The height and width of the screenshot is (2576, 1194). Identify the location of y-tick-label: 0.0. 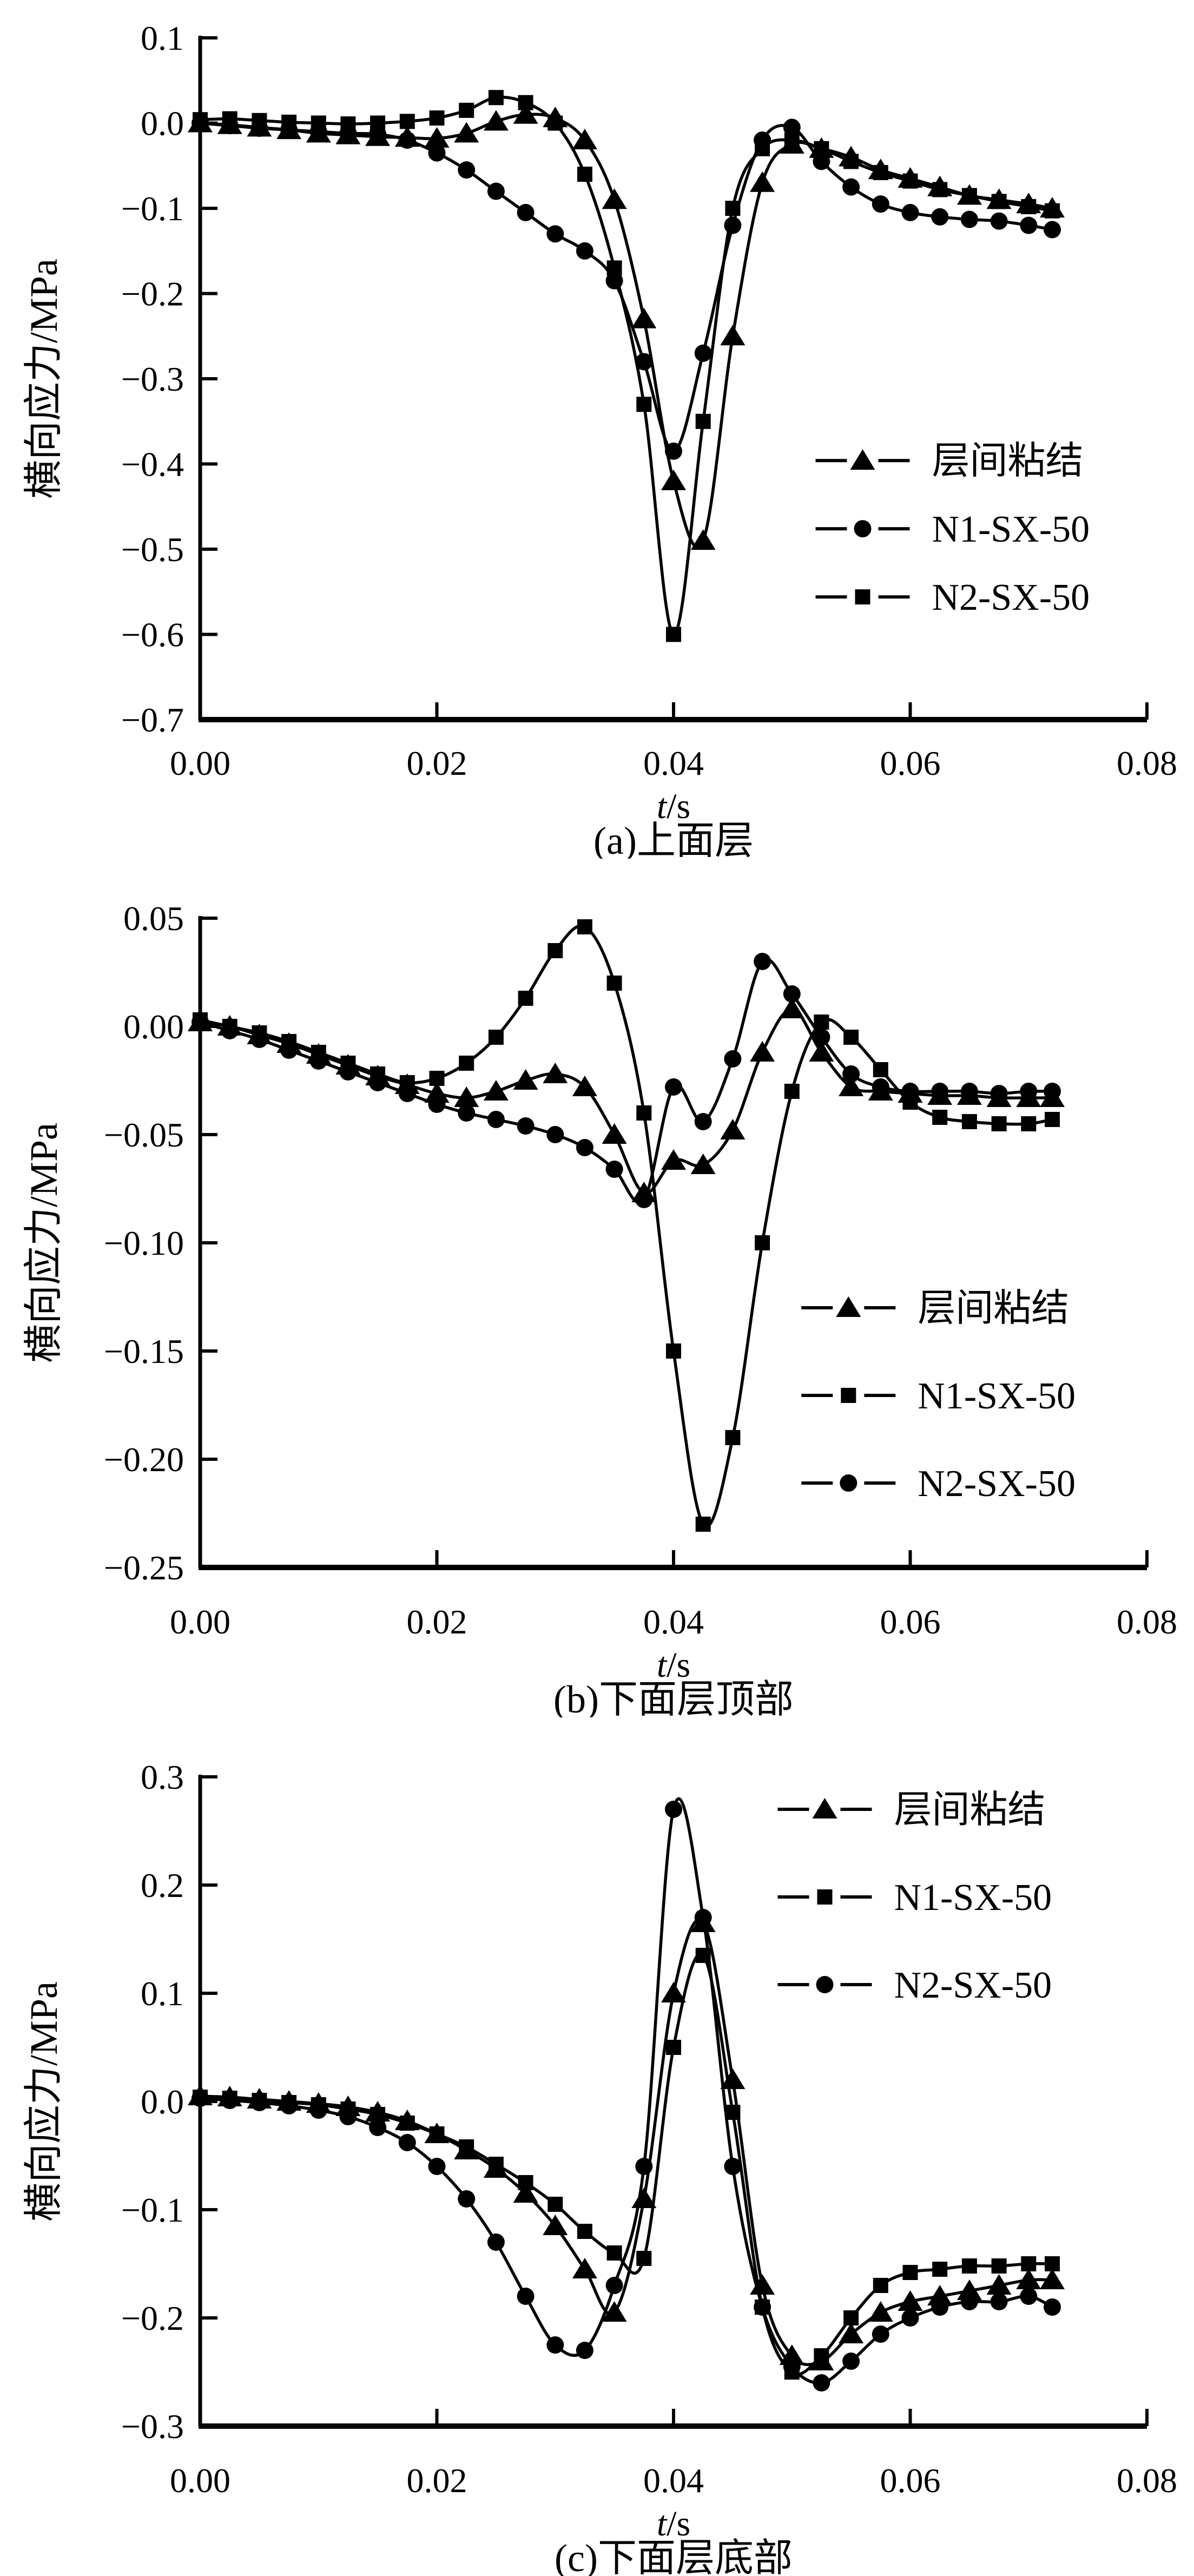
(163, 2102).